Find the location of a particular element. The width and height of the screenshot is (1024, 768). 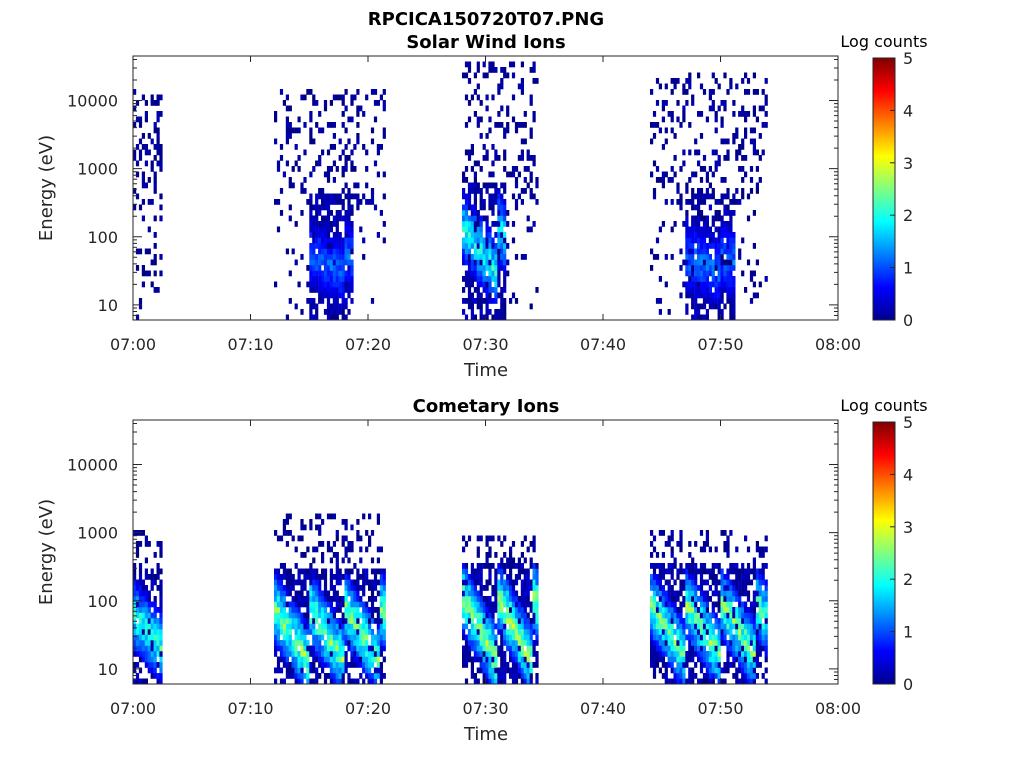

y-tick-label: 10 is located at coordinates (108, 305).